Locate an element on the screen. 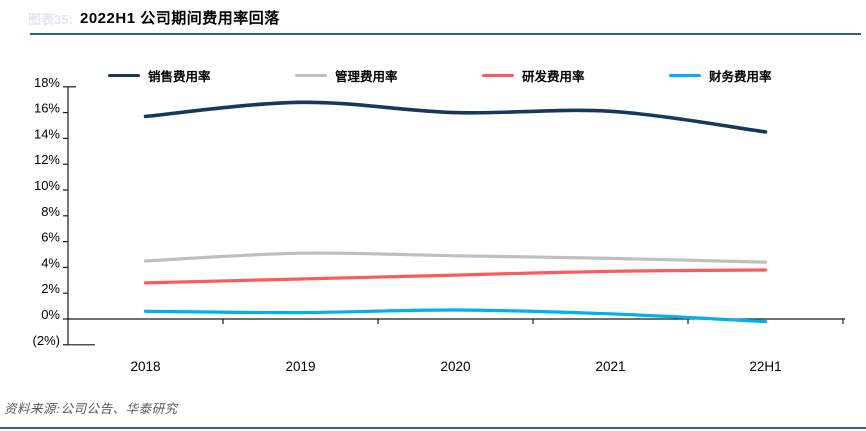  legend-label-admin-expense: 管理费用率 is located at coordinates (366, 77).